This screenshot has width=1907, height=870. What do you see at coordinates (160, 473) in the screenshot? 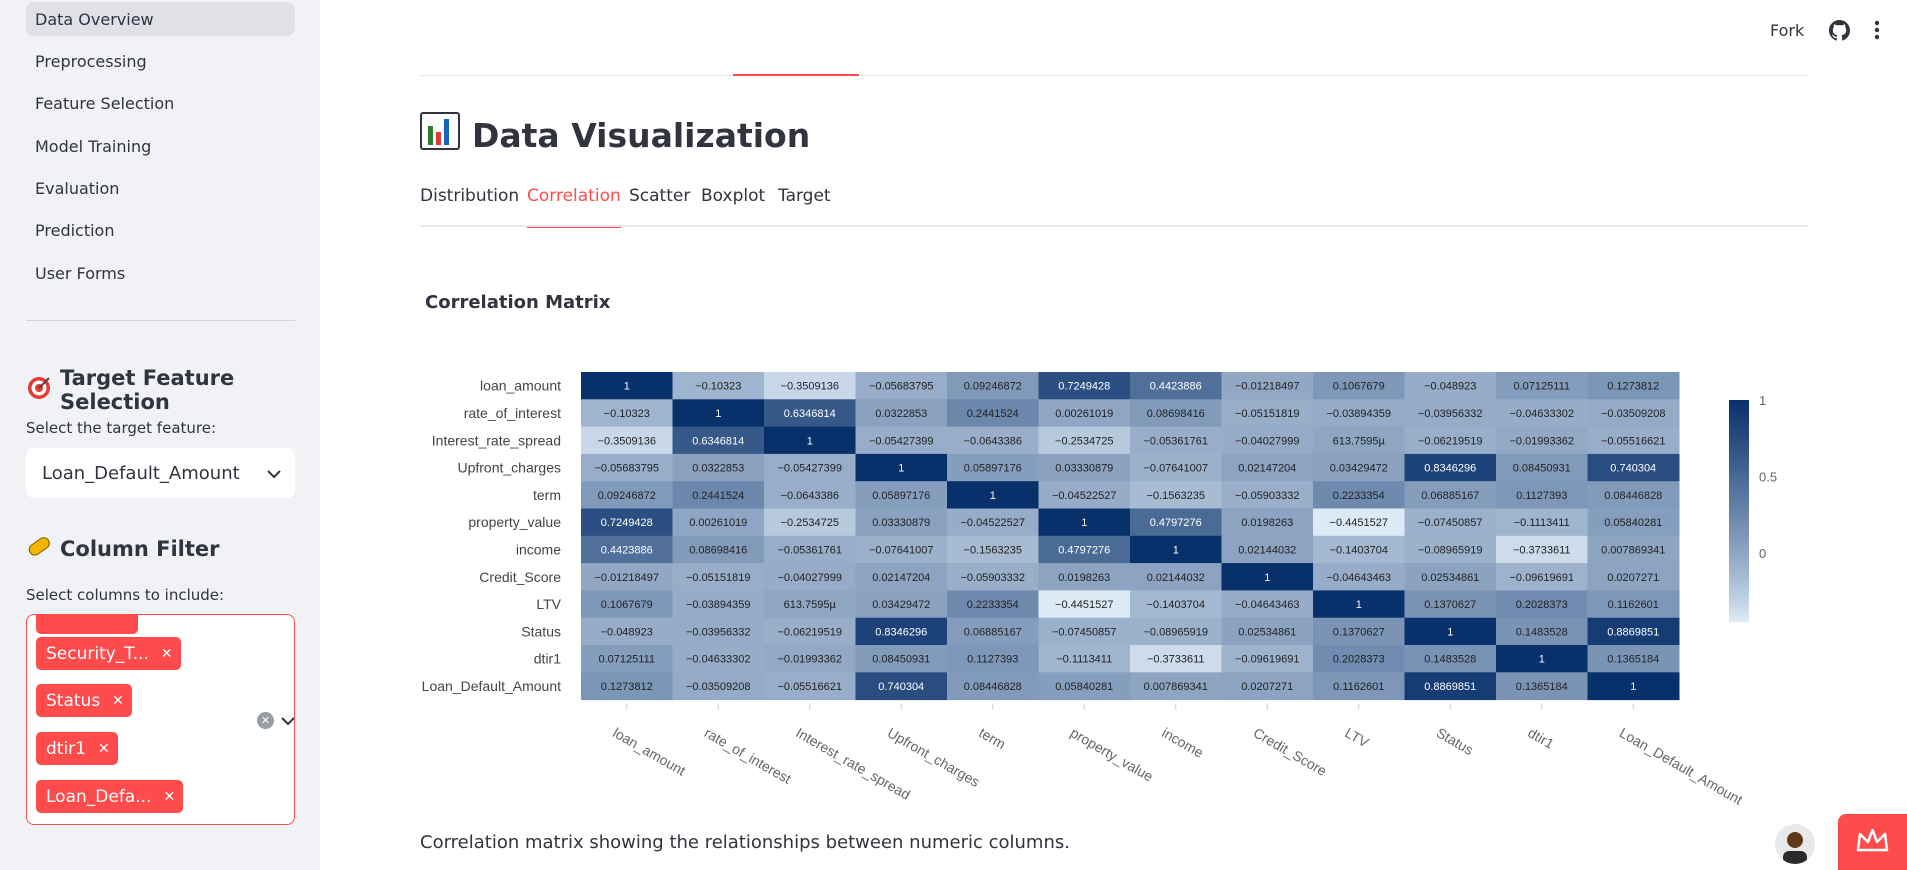
I see `target-feature-select: Loan_Default_Amount` at bounding box center [160, 473].